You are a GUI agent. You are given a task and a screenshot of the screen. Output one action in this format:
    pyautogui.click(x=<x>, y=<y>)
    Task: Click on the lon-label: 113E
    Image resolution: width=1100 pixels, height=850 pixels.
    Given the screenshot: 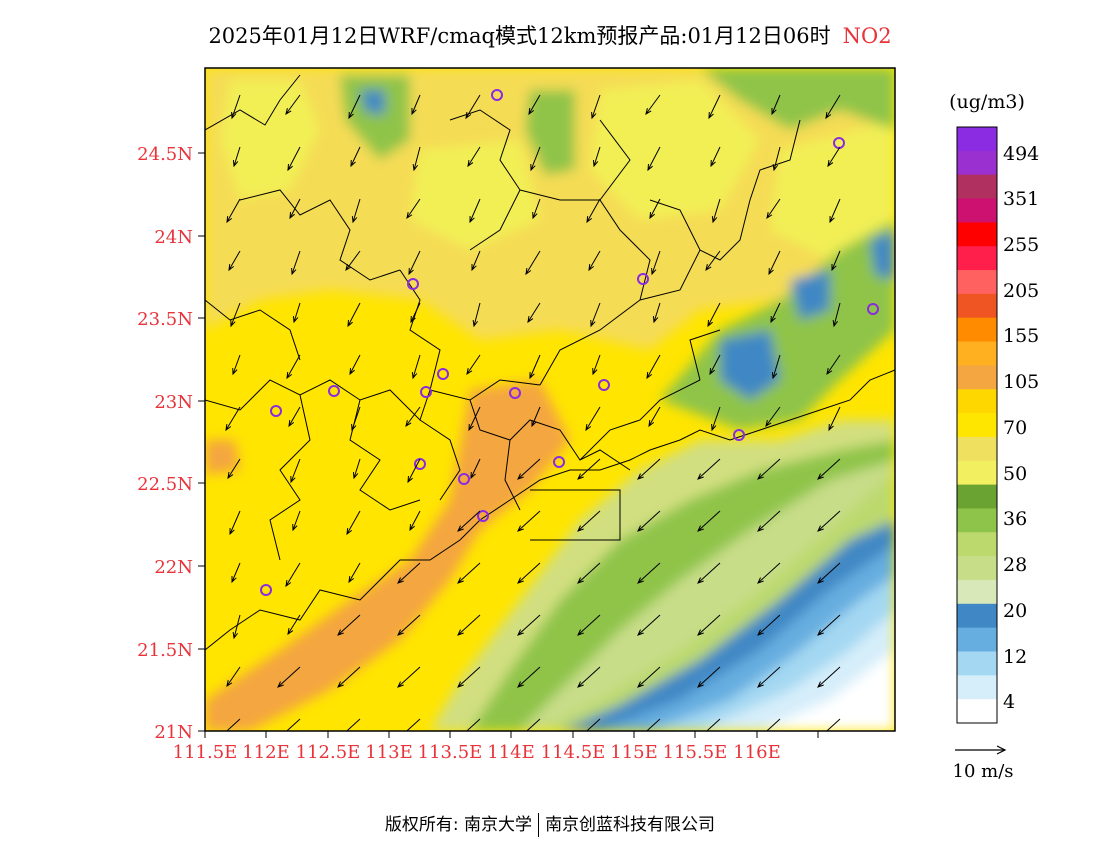 What is the action you would take?
    pyautogui.click(x=389, y=752)
    